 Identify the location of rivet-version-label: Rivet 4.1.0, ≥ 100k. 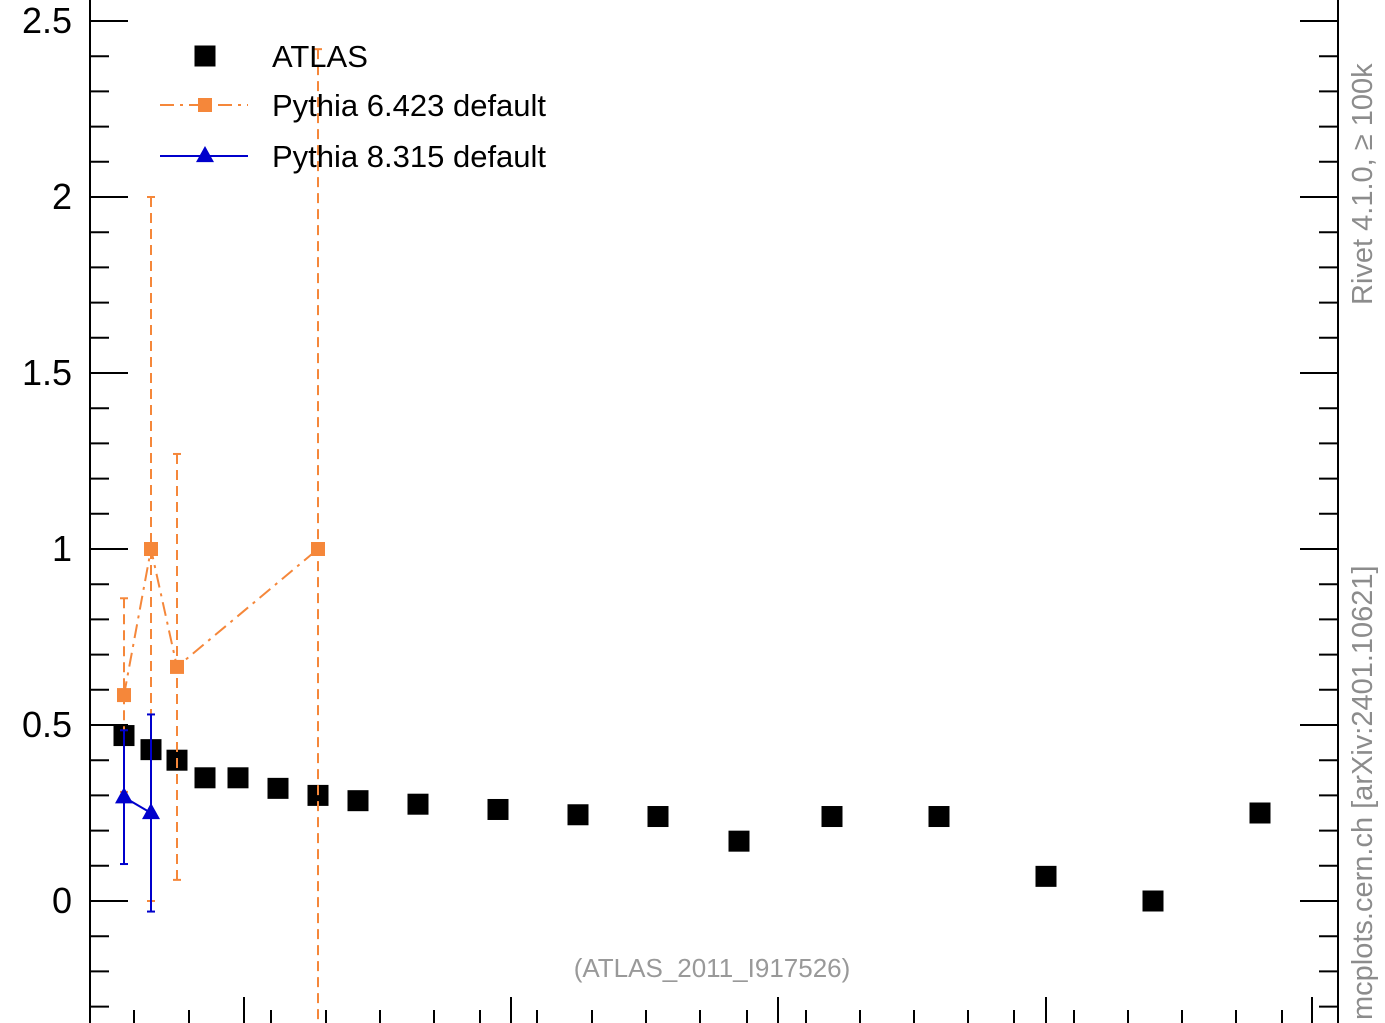
(1363, 184).